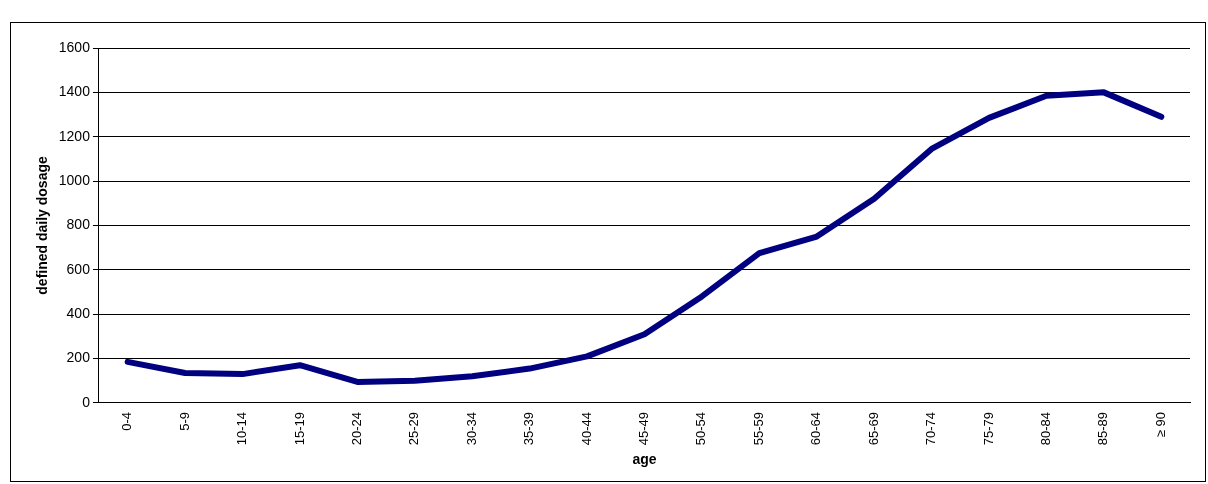 Image resolution: width=1208 pixels, height=484 pixels. I want to click on x-tick-label: 5-9, so click(184, 421).